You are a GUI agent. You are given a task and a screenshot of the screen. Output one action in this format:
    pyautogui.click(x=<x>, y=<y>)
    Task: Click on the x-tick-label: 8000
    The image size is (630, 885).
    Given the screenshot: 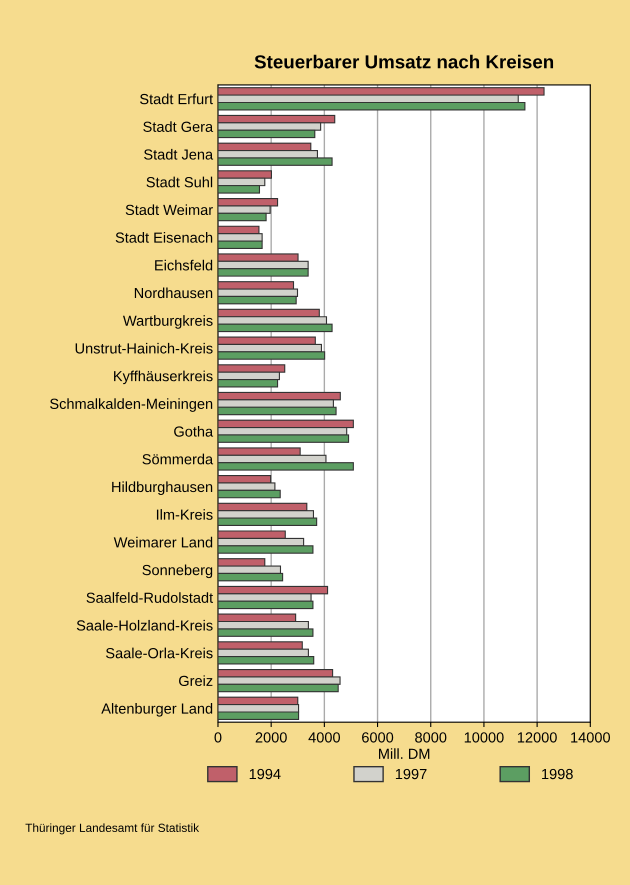 What is the action you would take?
    pyautogui.click(x=430, y=737)
    